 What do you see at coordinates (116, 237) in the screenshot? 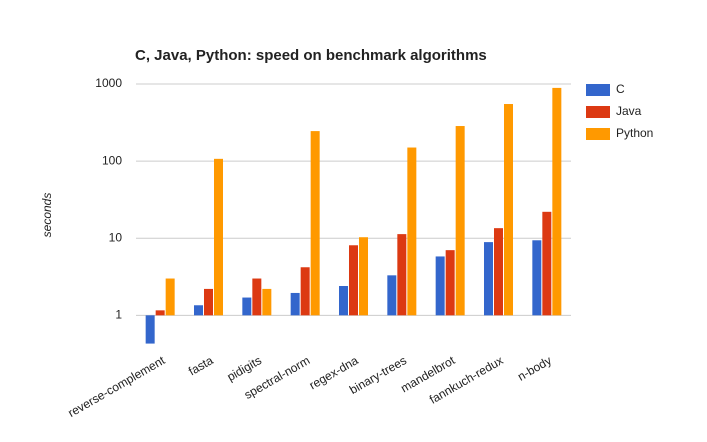
I see `y-tick-label: 10` at bounding box center [116, 237].